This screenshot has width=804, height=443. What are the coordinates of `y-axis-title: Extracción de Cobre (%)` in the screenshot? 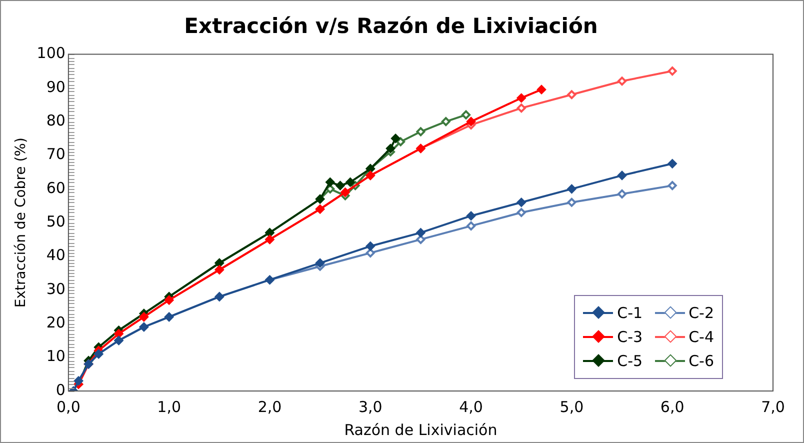 It's located at (21, 223).